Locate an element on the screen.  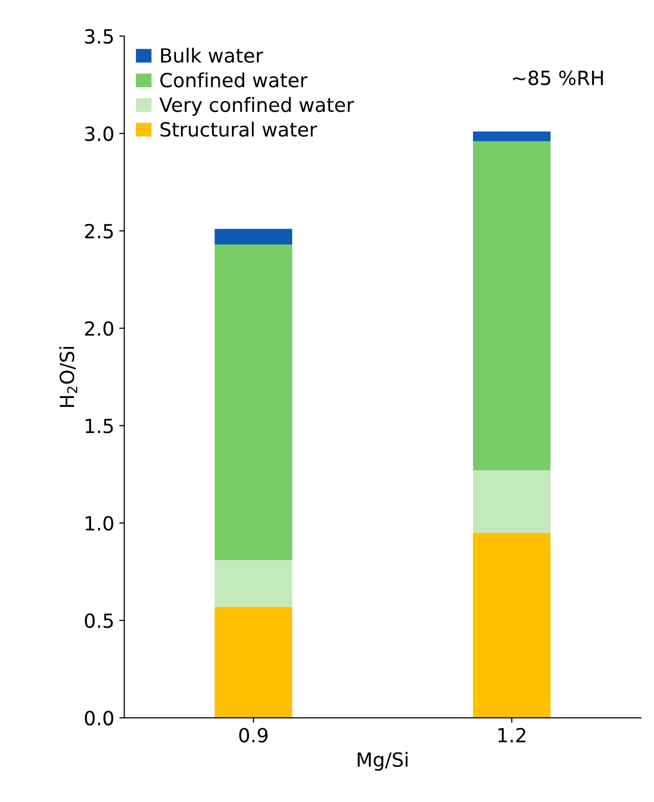
y-tick-label: 0.0 is located at coordinates (99, 718).